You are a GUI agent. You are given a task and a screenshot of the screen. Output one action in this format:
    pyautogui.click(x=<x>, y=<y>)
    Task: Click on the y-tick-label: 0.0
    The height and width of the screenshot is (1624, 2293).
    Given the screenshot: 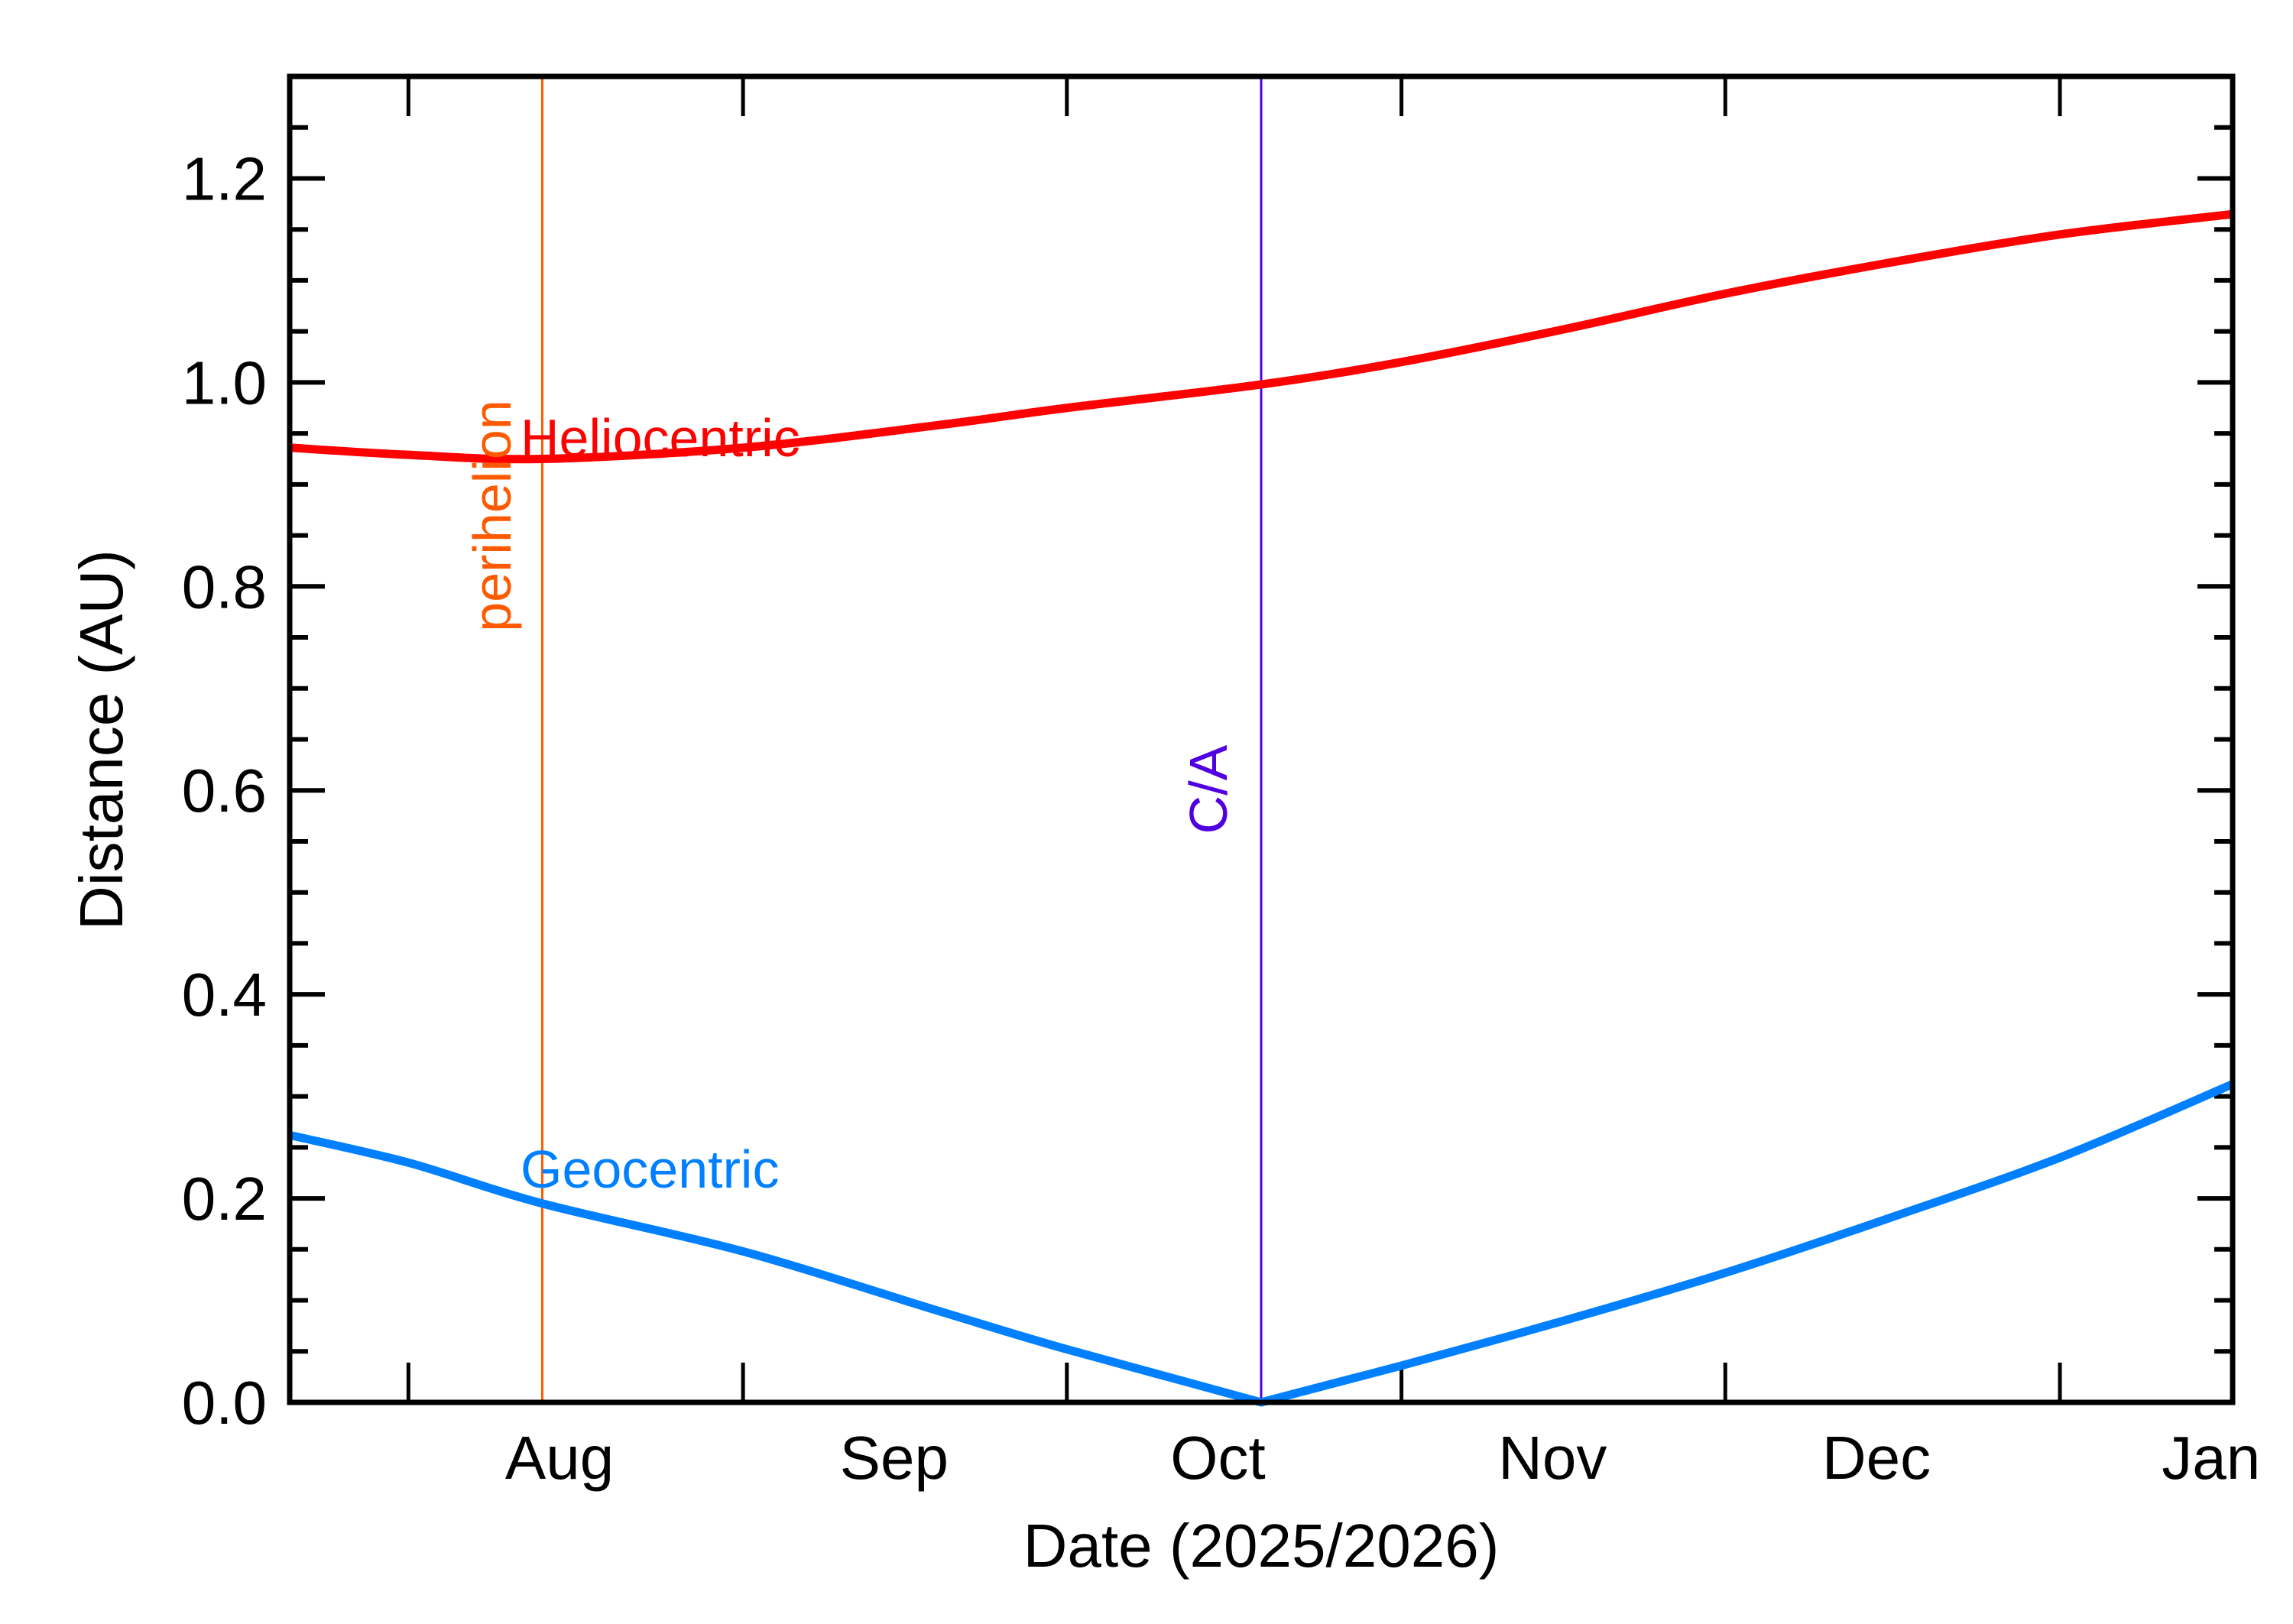 What is the action you would take?
    pyautogui.click(x=225, y=1403)
    